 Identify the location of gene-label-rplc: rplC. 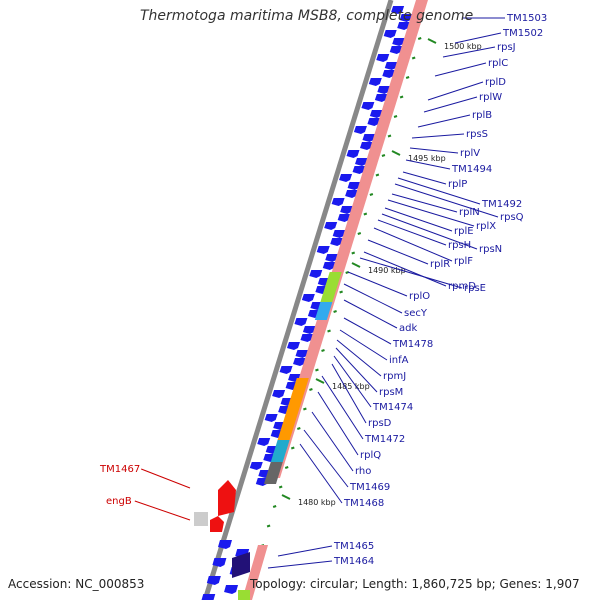
(498, 63).